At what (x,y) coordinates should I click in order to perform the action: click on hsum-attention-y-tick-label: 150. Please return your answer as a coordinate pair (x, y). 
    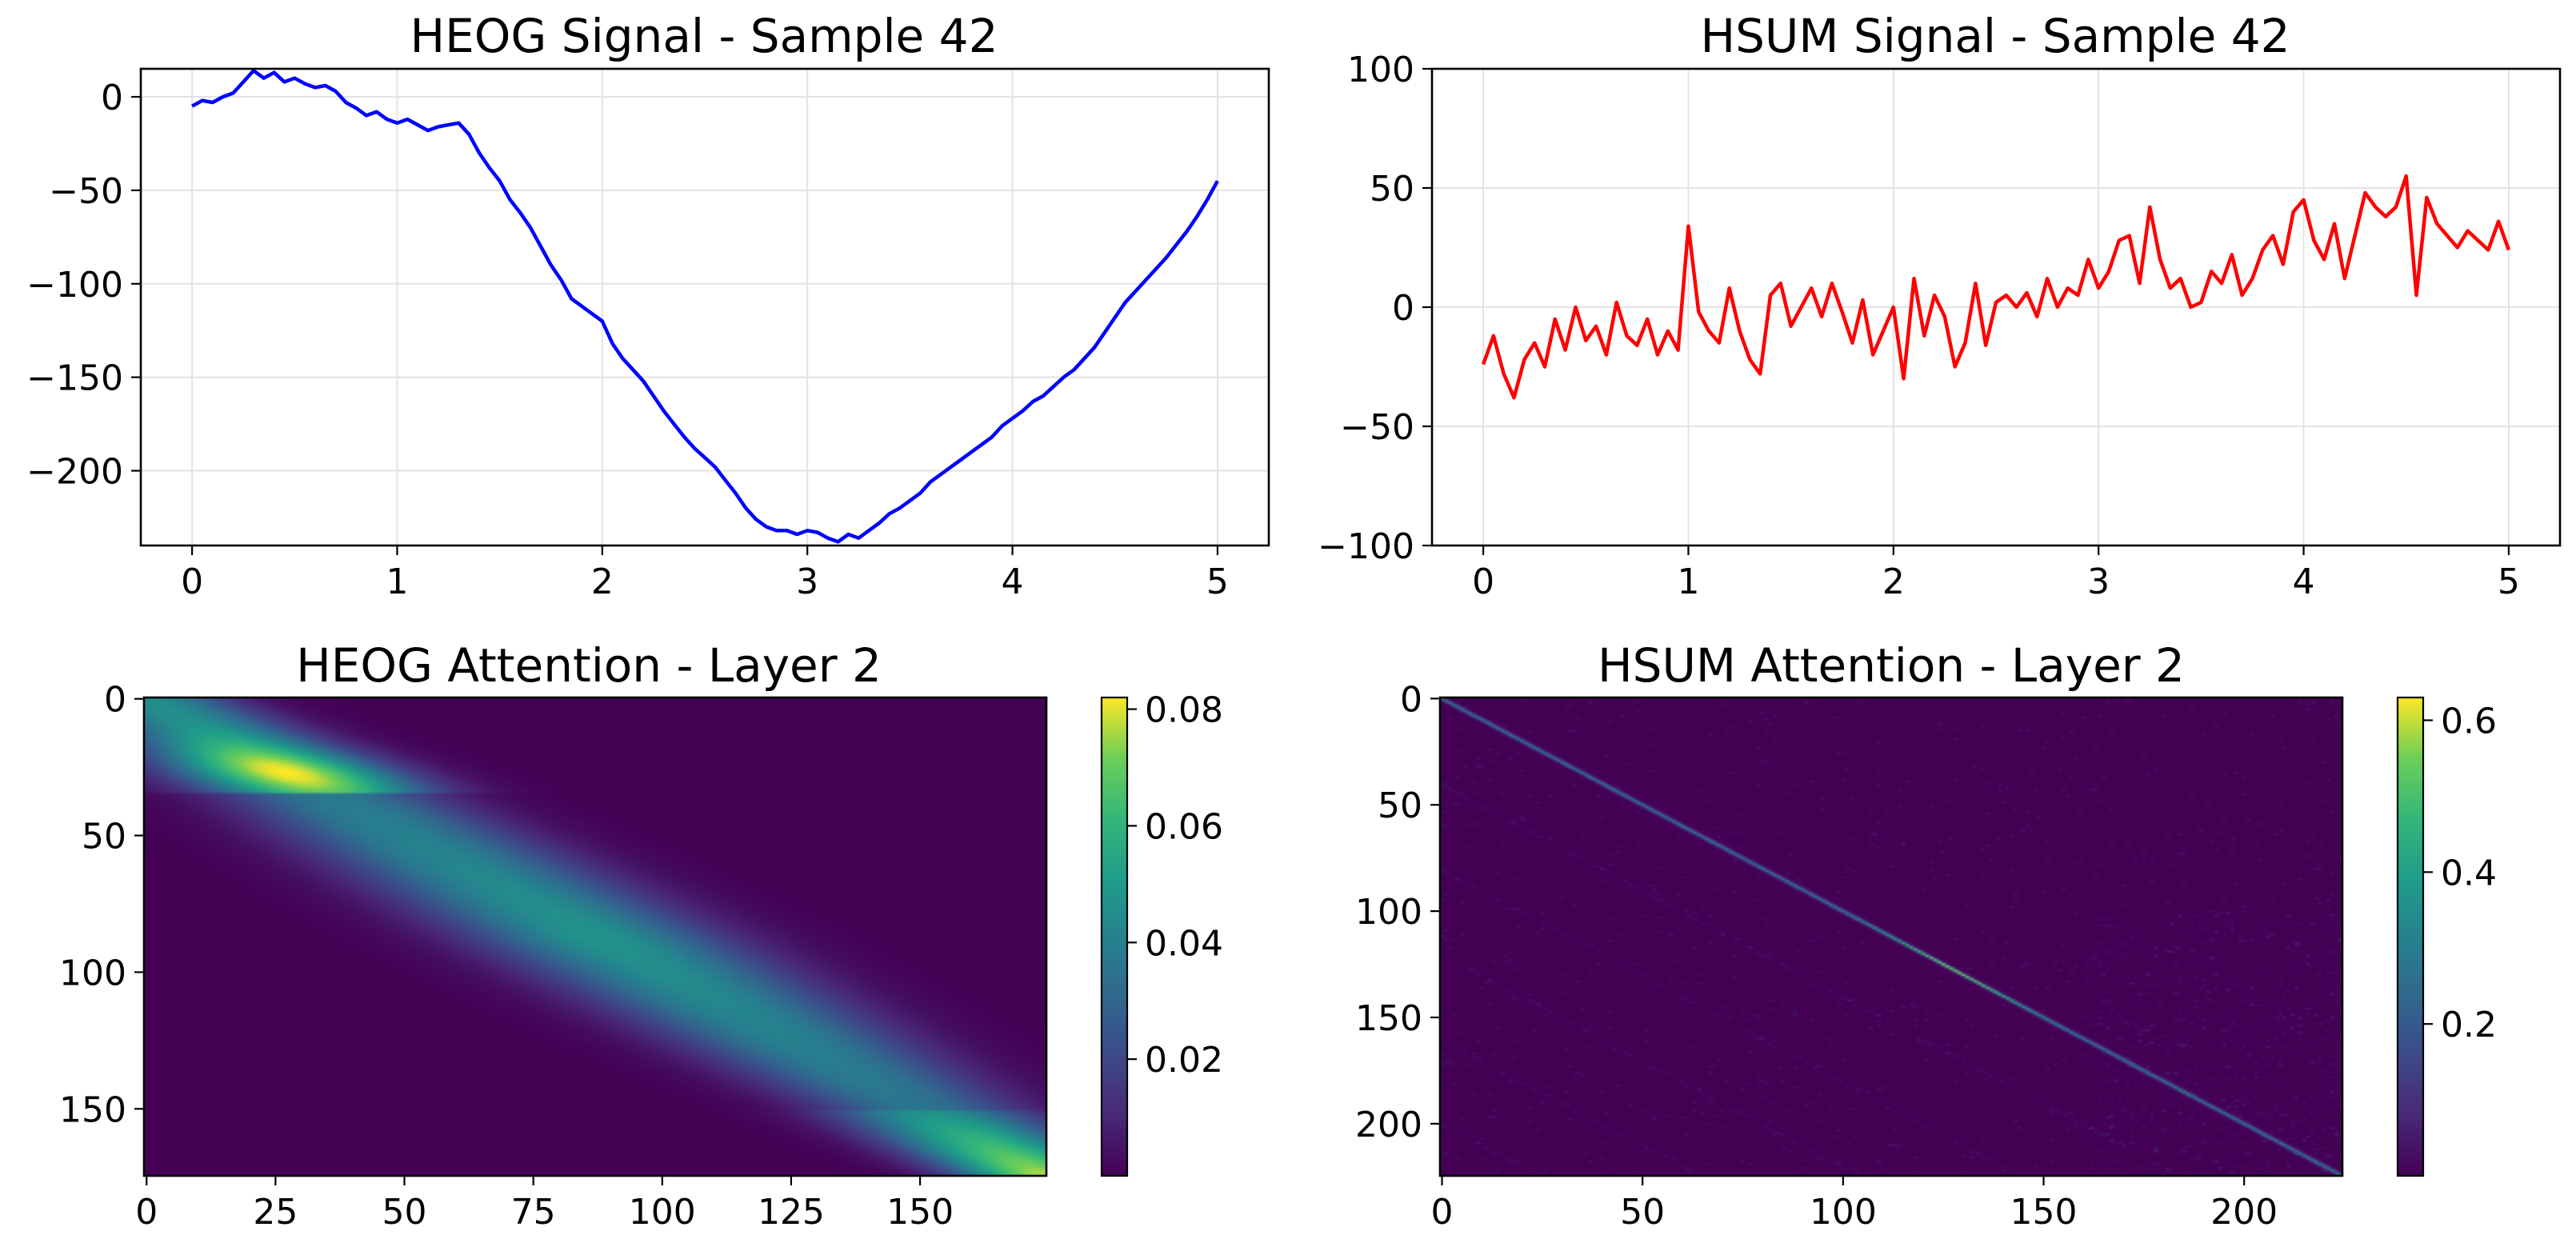
    Looking at the image, I should click on (1388, 1019).